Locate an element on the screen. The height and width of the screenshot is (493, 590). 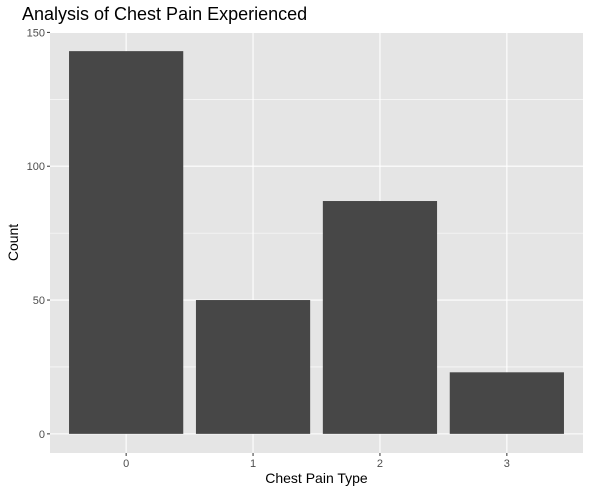
y-tick-label: 50 is located at coordinates (39, 301).